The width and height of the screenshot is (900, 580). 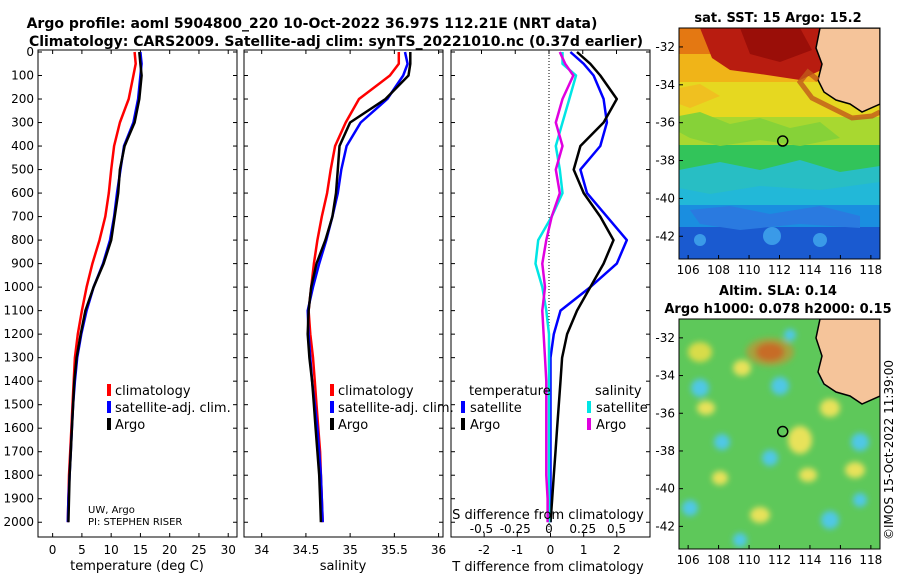 What do you see at coordinates (889, 450) in the screenshot?
I see `imos-watermark: ©IMOS 15-Oct-2022 11:39:00` at bounding box center [889, 450].